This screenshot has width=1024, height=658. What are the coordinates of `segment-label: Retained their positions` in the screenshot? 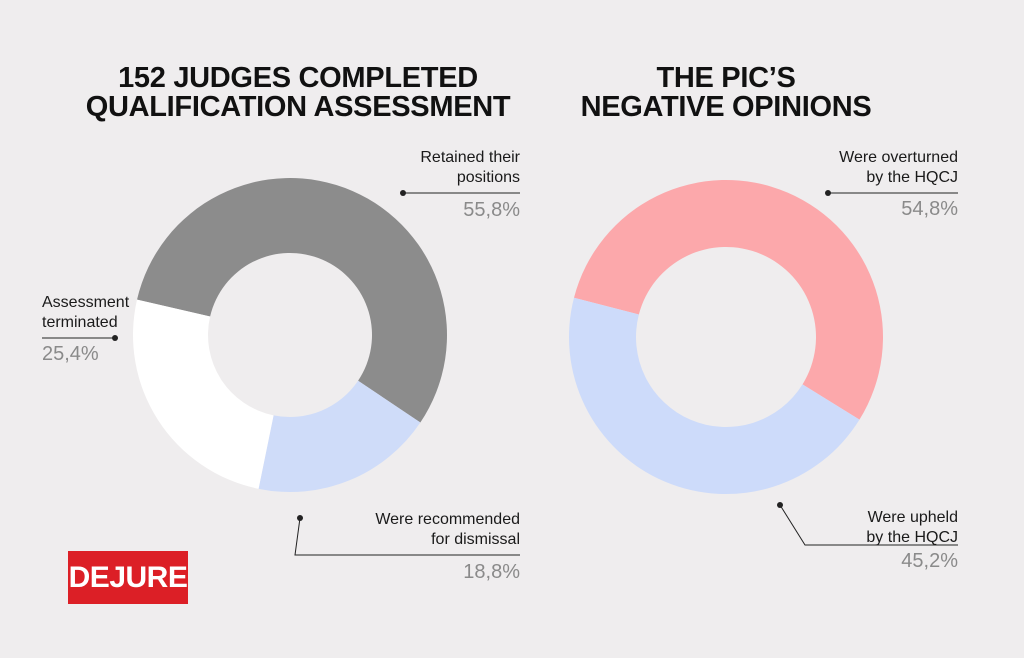 It's located at (470, 167).